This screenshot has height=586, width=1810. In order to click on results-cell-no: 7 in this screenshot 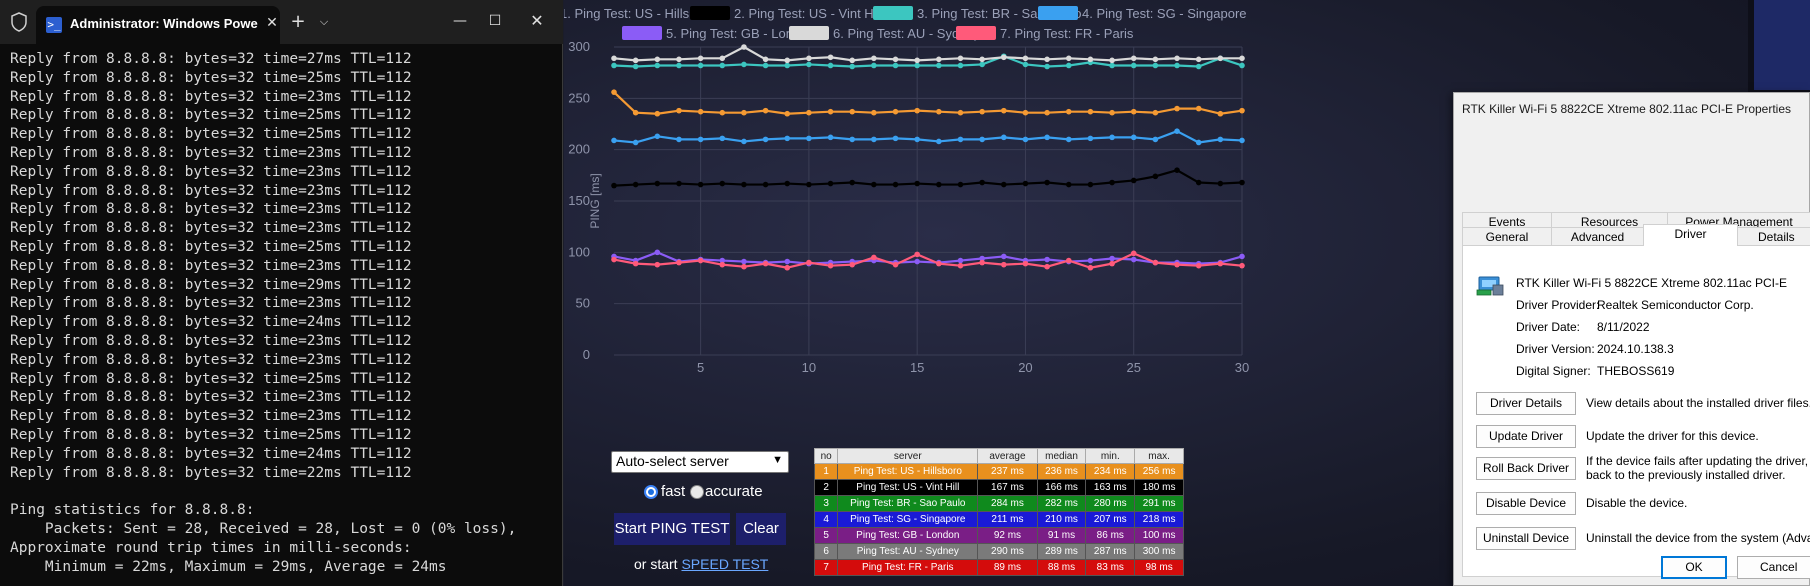, I will do `click(826, 567)`.